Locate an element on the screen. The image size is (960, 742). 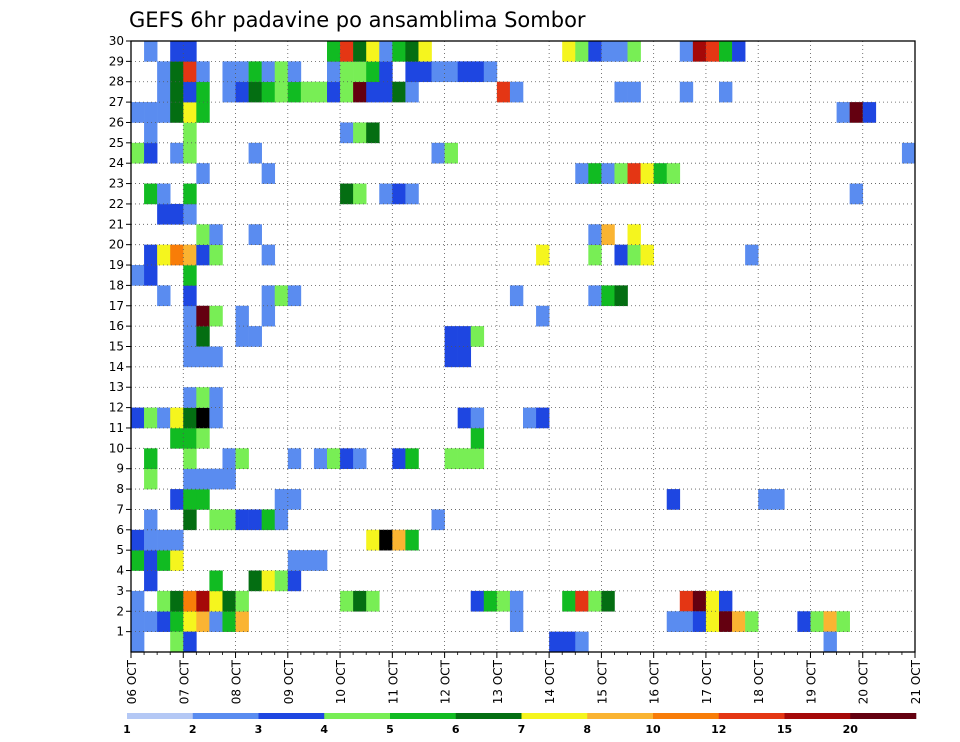
x-tick-label: 16 OCT is located at coordinates (655, 681).